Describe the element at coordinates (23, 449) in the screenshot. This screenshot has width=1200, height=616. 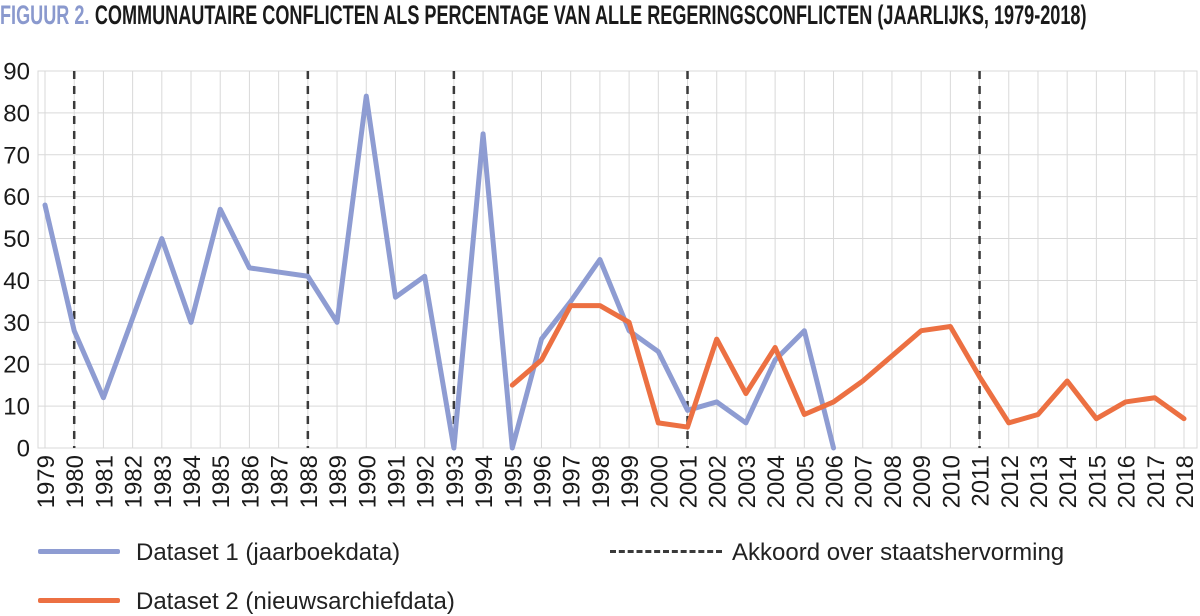
I see `y-tick-label: 0` at that location.